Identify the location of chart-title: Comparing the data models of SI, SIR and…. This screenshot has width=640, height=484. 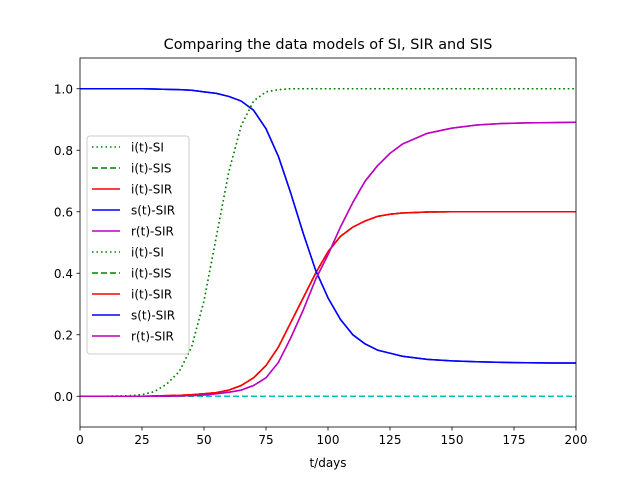
(328, 45).